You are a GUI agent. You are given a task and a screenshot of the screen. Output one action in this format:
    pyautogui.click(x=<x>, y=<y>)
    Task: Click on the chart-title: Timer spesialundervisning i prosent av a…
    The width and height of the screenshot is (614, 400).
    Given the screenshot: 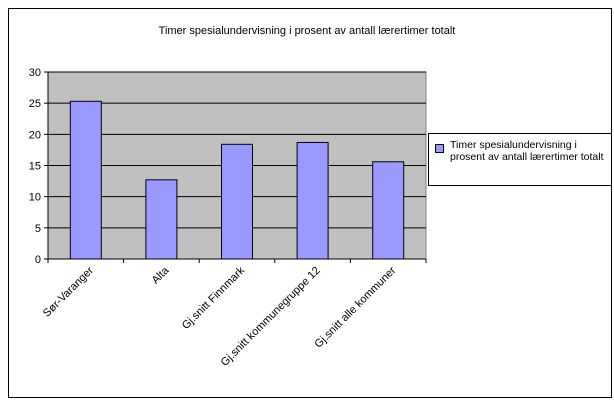 What is the action you would take?
    pyautogui.click(x=307, y=31)
    